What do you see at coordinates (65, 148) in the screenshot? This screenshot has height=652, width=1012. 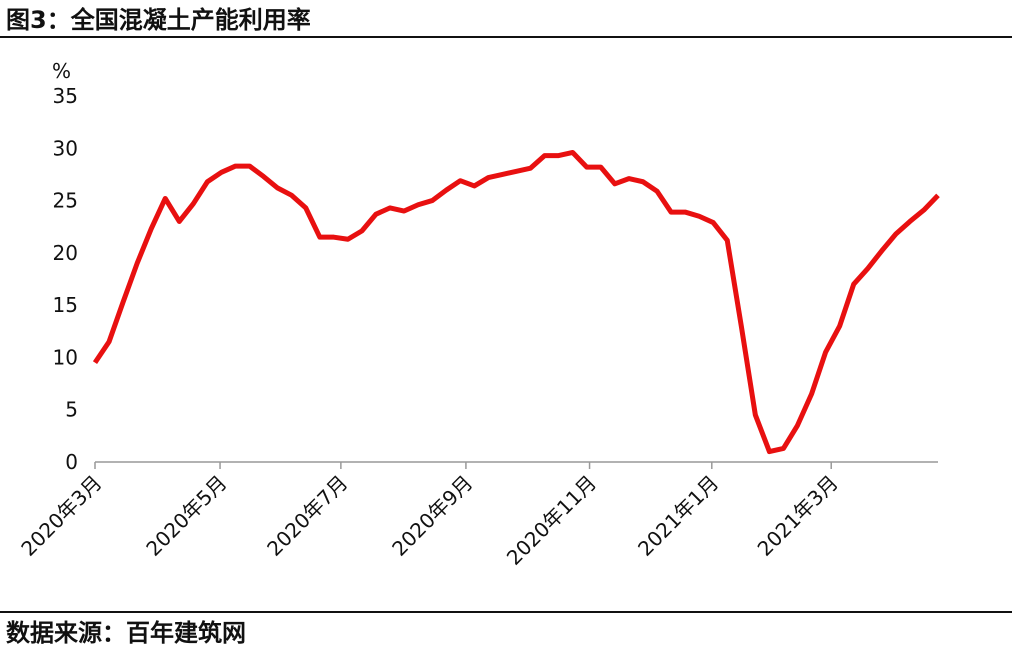 I see `y-tick-label: 30` at bounding box center [65, 148].